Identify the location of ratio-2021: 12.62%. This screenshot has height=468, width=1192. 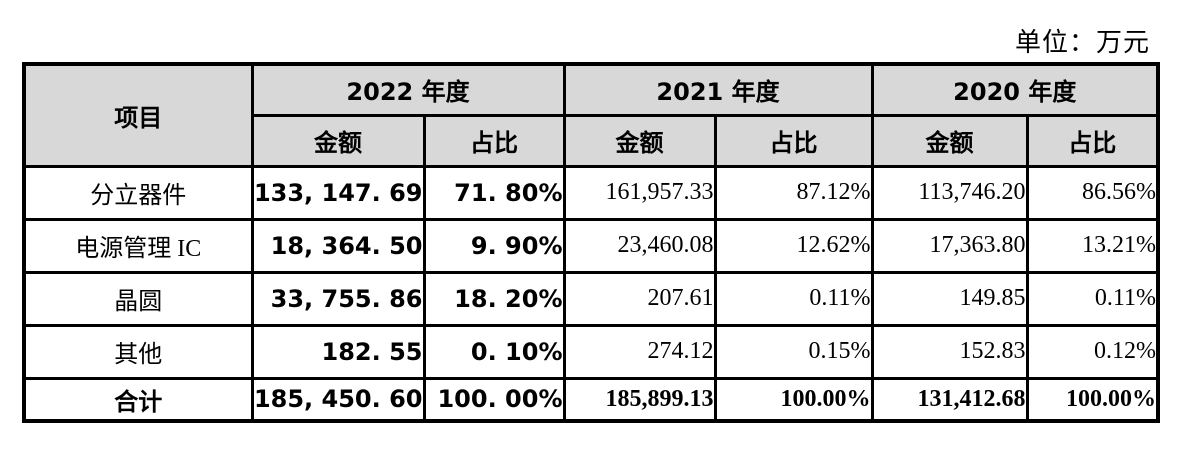
(793, 245).